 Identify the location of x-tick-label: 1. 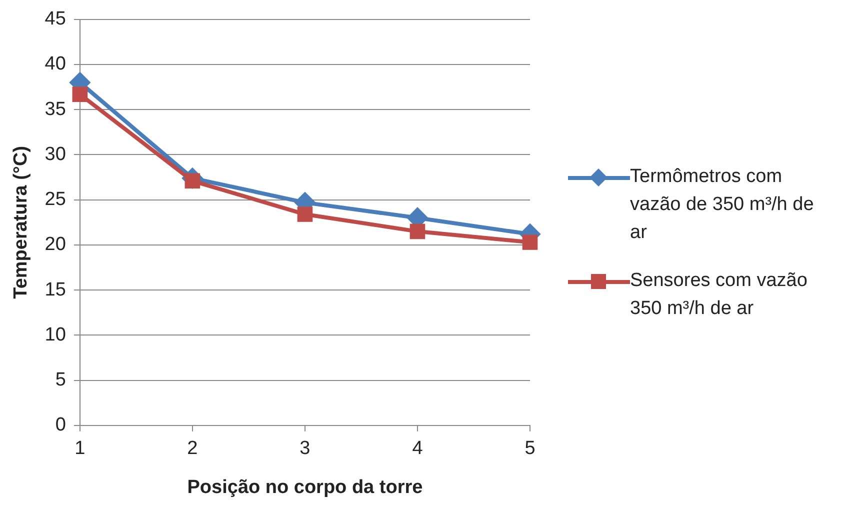
(80, 449).